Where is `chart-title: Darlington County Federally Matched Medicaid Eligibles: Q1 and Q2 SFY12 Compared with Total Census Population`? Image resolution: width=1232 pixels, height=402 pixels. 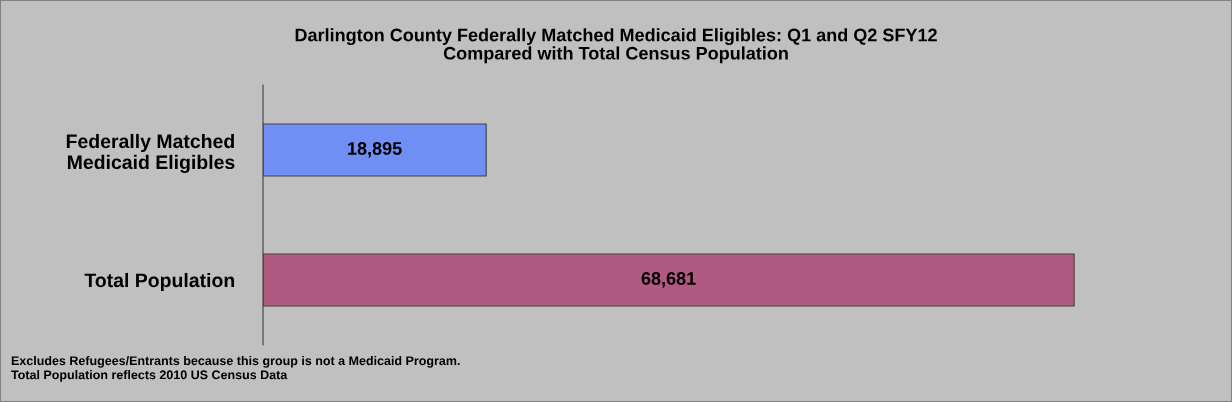
chart-title: Darlington County Federally Matched Medicaid Eligibles: Q1 and Q2 SFY12 Compared with Total Census Population is located at coordinates (616, 46).